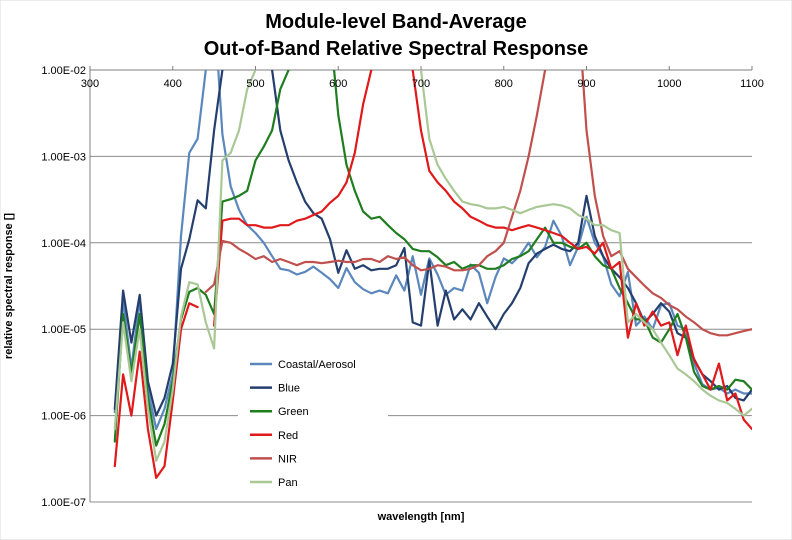 Image resolution: width=792 pixels, height=540 pixels. Describe the element at coordinates (63, 503) in the screenshot. I see `y-tick-label: 1.00E-07` at that location.